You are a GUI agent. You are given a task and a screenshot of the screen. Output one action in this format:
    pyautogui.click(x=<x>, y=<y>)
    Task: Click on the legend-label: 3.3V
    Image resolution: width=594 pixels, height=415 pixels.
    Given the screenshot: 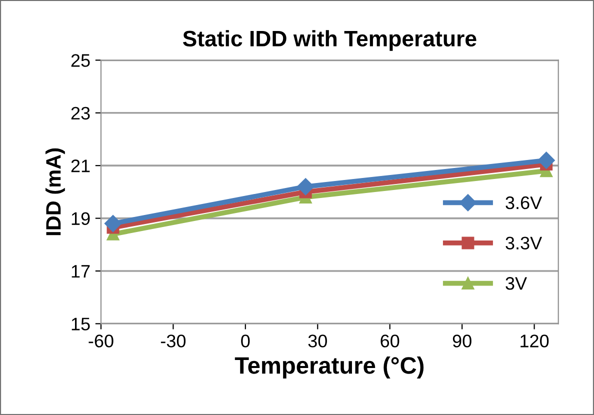 What is the action you would take?
    pyautogui.click(x=524, y=243)
    